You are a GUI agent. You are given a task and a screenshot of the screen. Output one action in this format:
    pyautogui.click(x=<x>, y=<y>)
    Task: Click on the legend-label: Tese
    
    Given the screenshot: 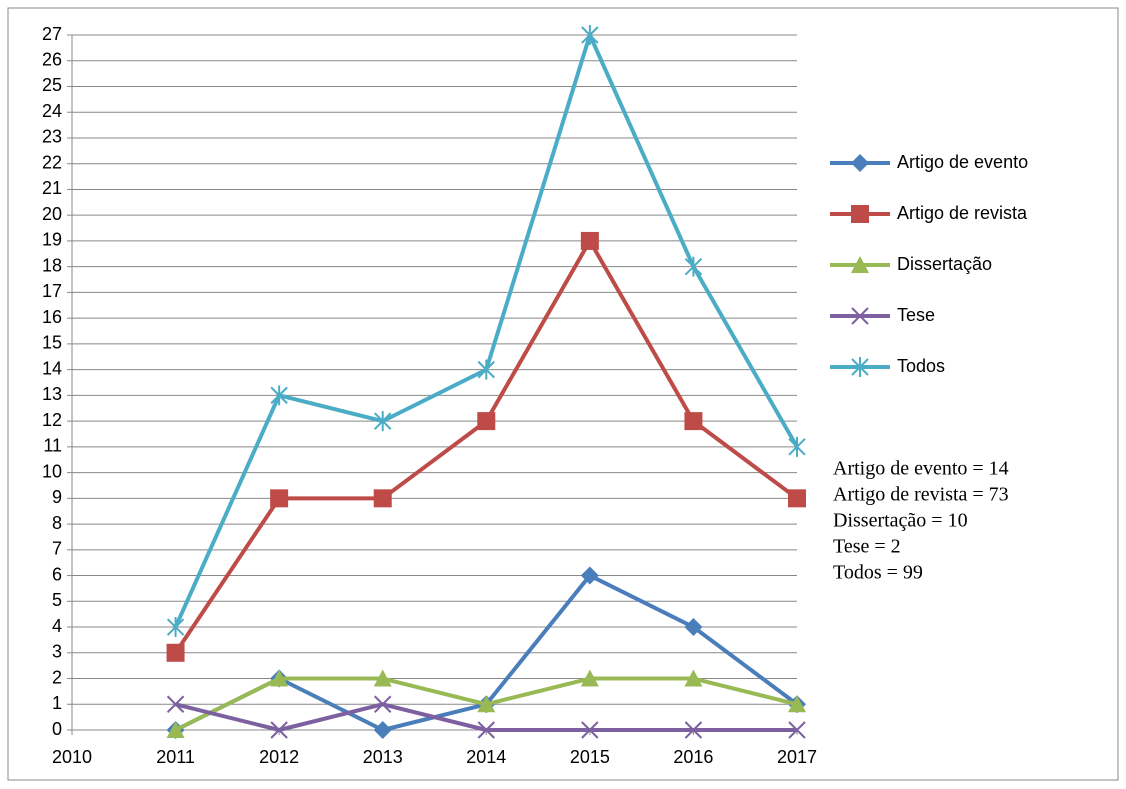 What is the action you would take?
    pyautogui.click(x=916, y=315)
    